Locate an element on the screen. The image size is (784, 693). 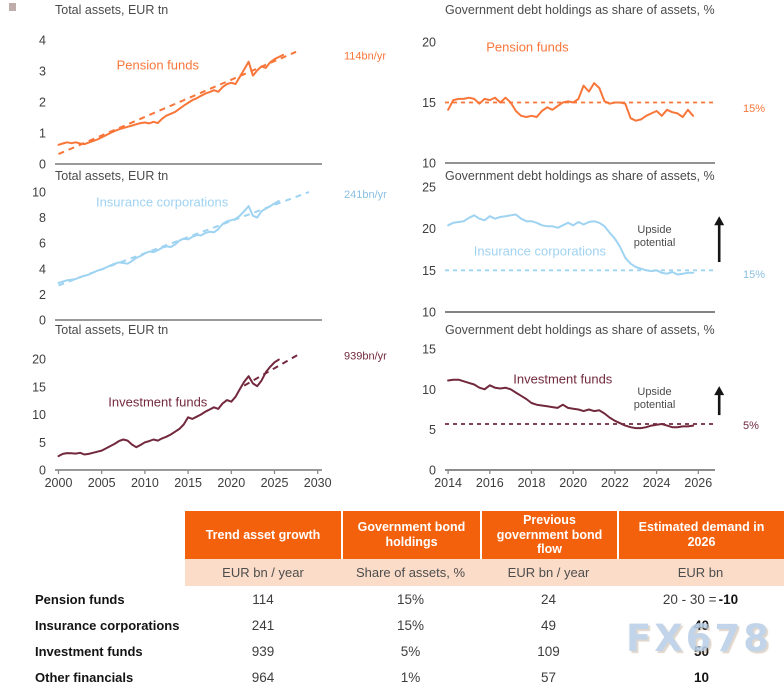
svg-text: 2016 is located at coordinates (490, 483).